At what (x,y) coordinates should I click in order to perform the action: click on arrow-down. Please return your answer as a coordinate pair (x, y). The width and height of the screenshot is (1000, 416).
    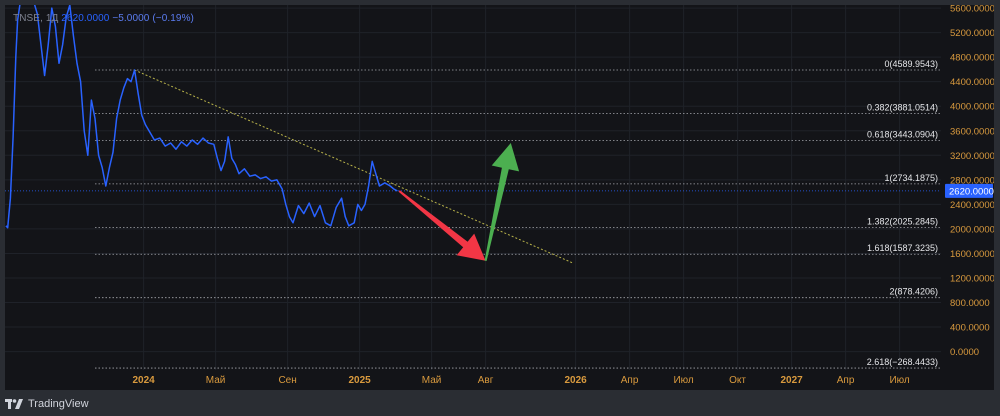
    Looking at the image, I should click on (442, 225).